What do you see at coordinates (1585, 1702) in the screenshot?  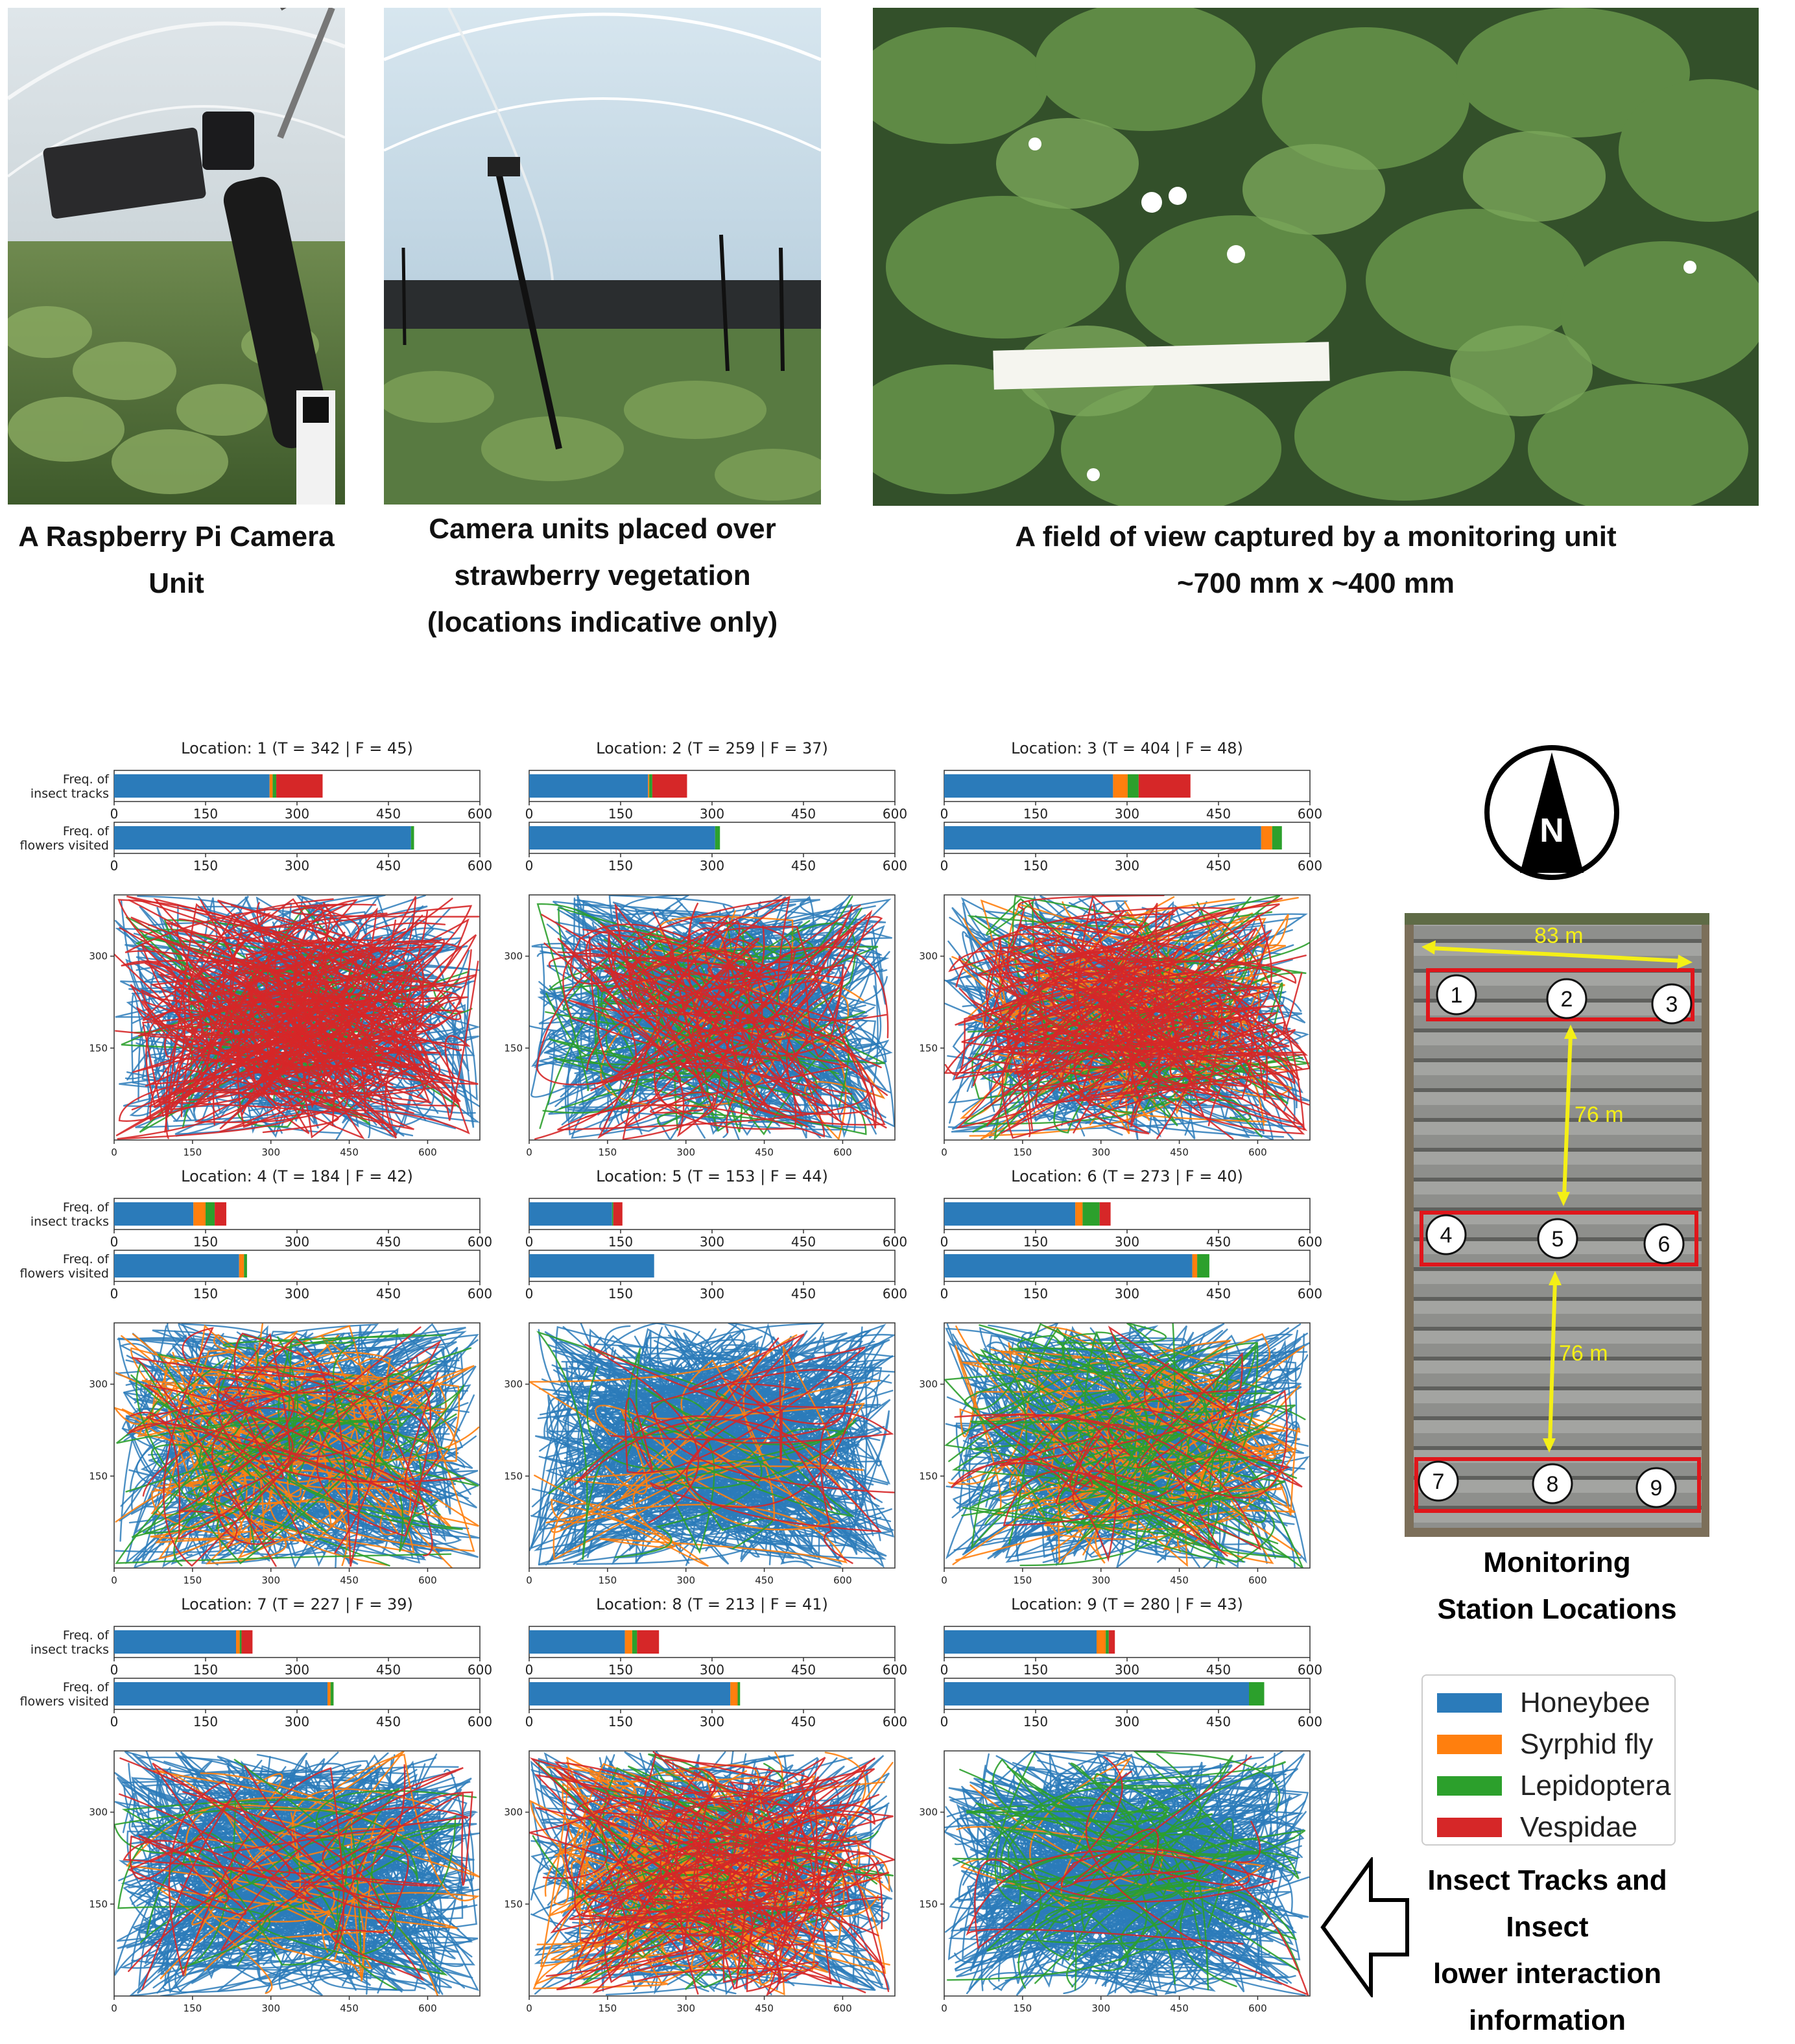 I see `legend-label: Honeybee` at bounding box center [1585, 1702].